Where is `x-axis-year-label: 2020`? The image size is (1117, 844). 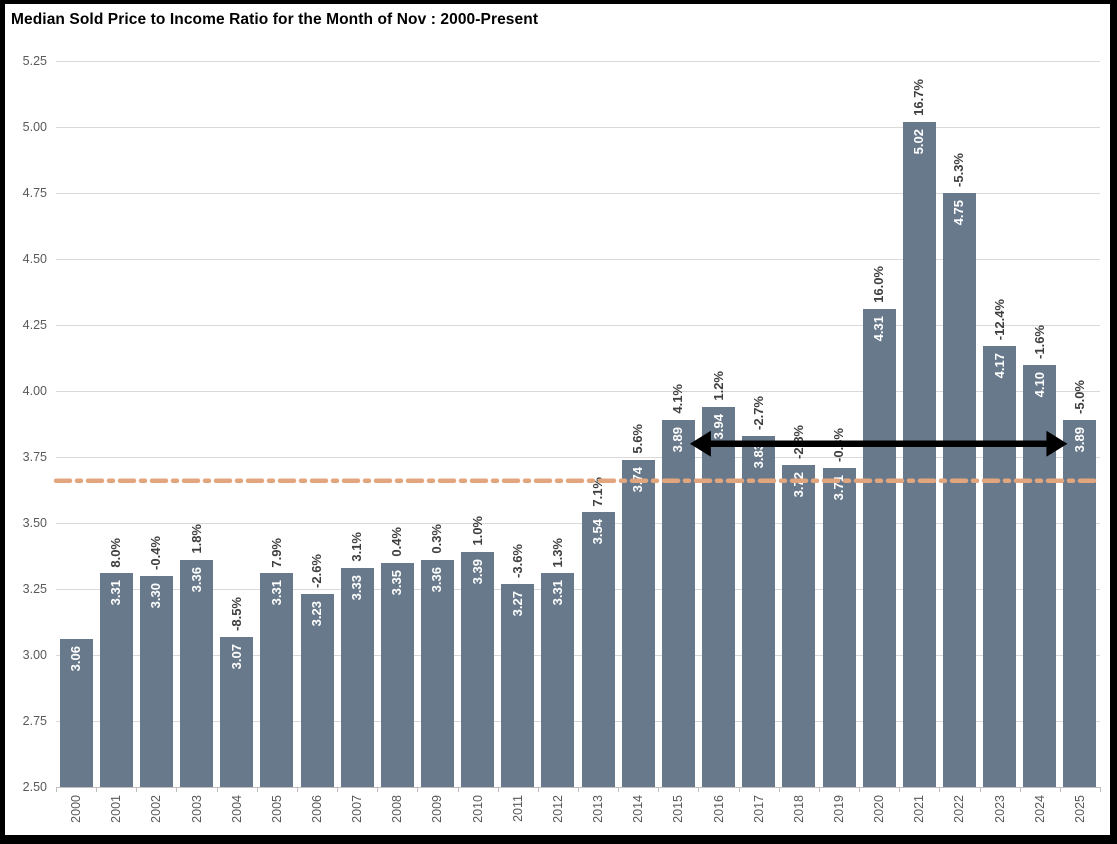 x-axis-year-label: 2020 is located at coordinates (879, 809).